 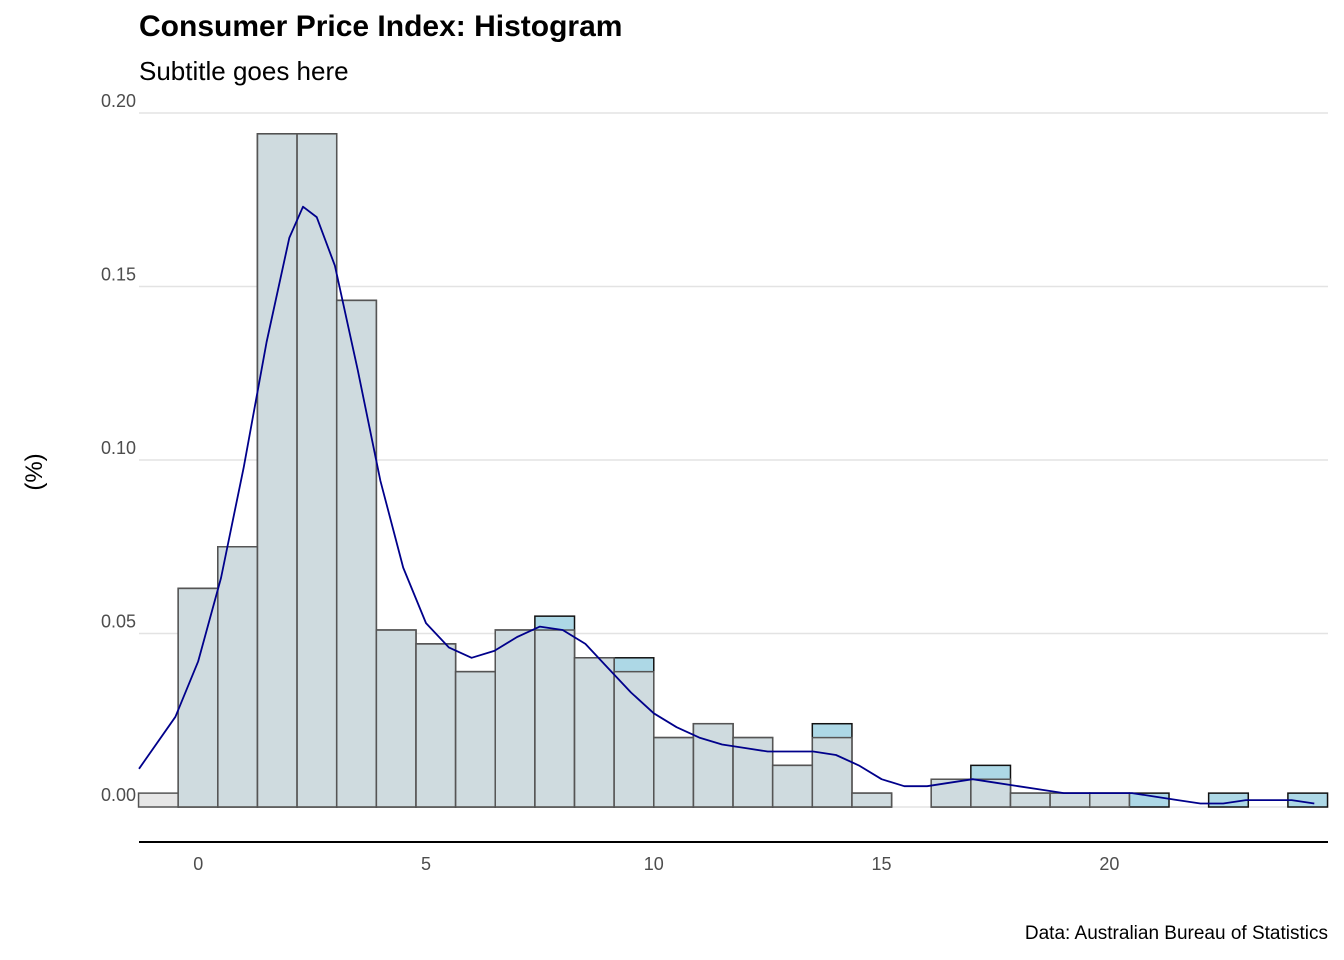 I want to click on x-axis: 0 5 10 15 20, so click(x=733, y=857).